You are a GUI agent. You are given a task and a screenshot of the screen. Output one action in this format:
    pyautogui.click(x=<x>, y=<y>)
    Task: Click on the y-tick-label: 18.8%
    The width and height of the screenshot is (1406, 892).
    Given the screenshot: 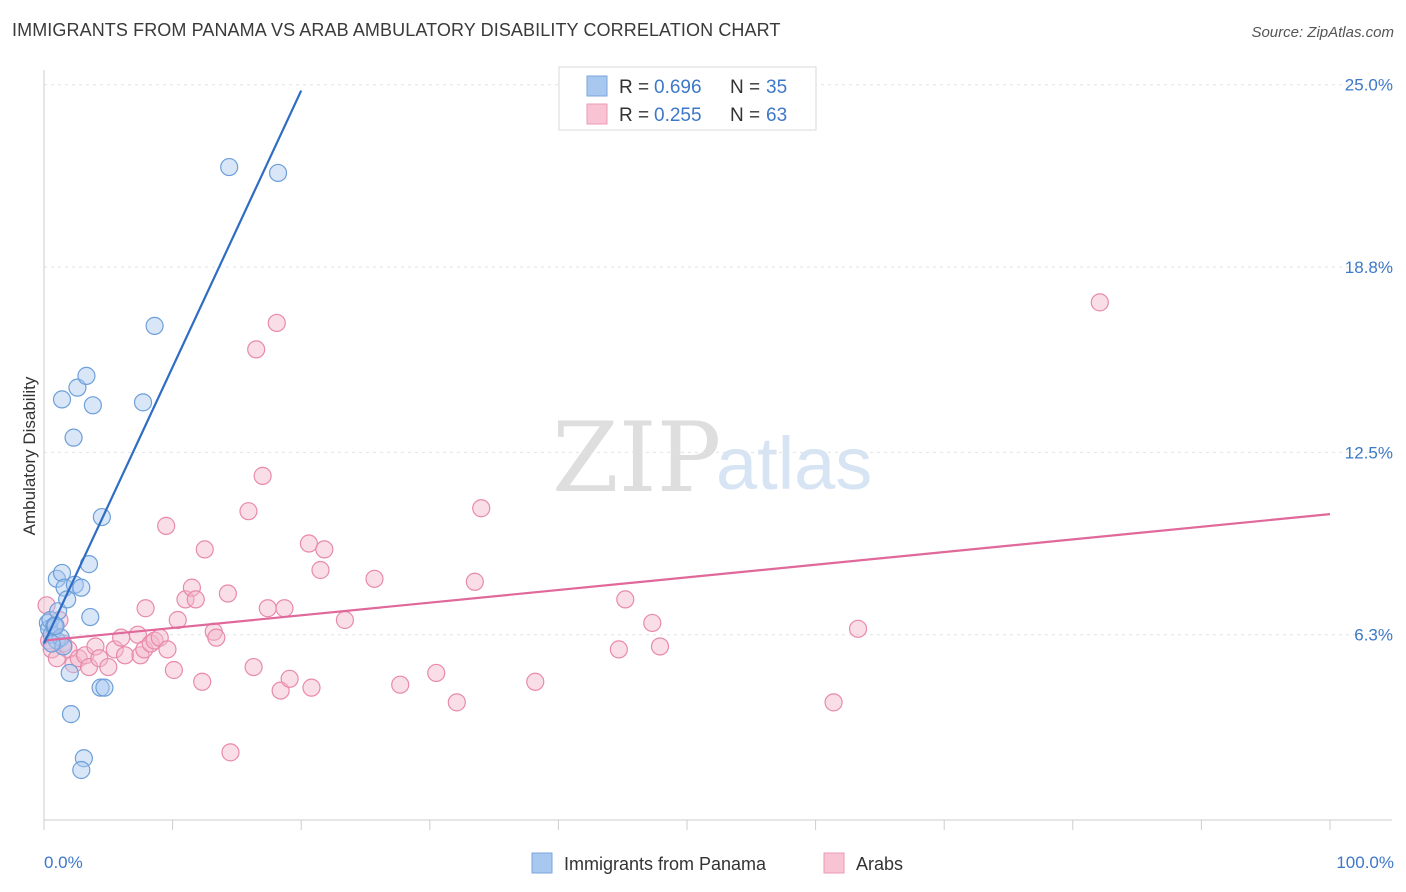 What is the action you would take?
    pyautogui.click(x=1369, y=267)
    